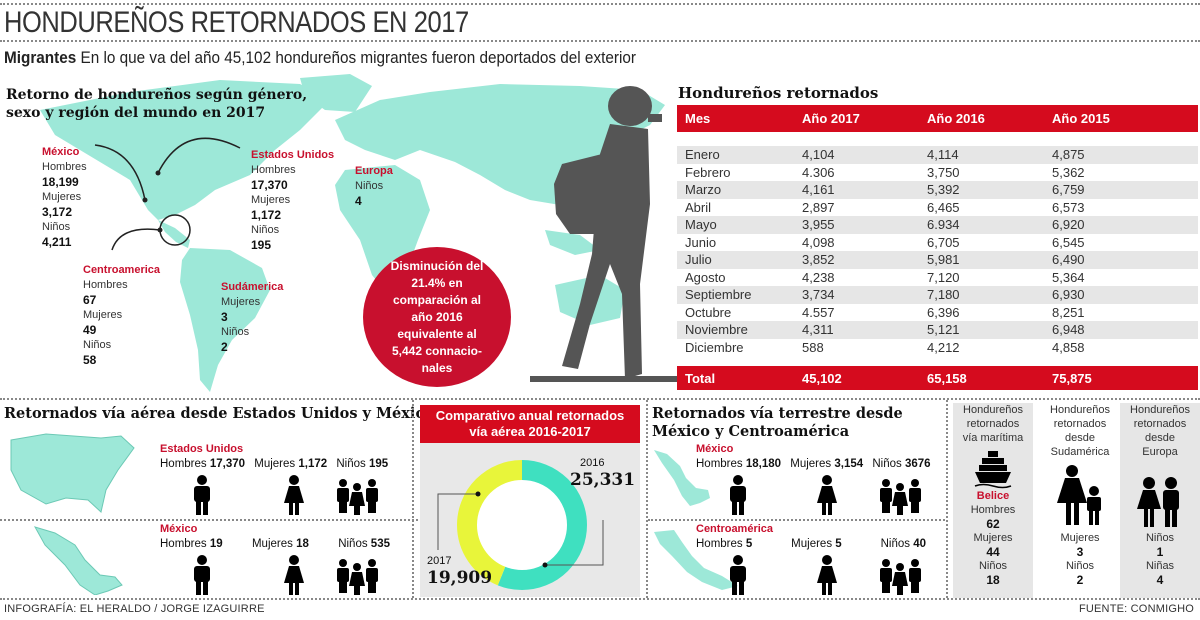 The width and height of the screenshot is (1200, 620). What do you see at coordinates (90, 300) in the screenshot?
I see `value: 67` at bounding box center [90, 300].